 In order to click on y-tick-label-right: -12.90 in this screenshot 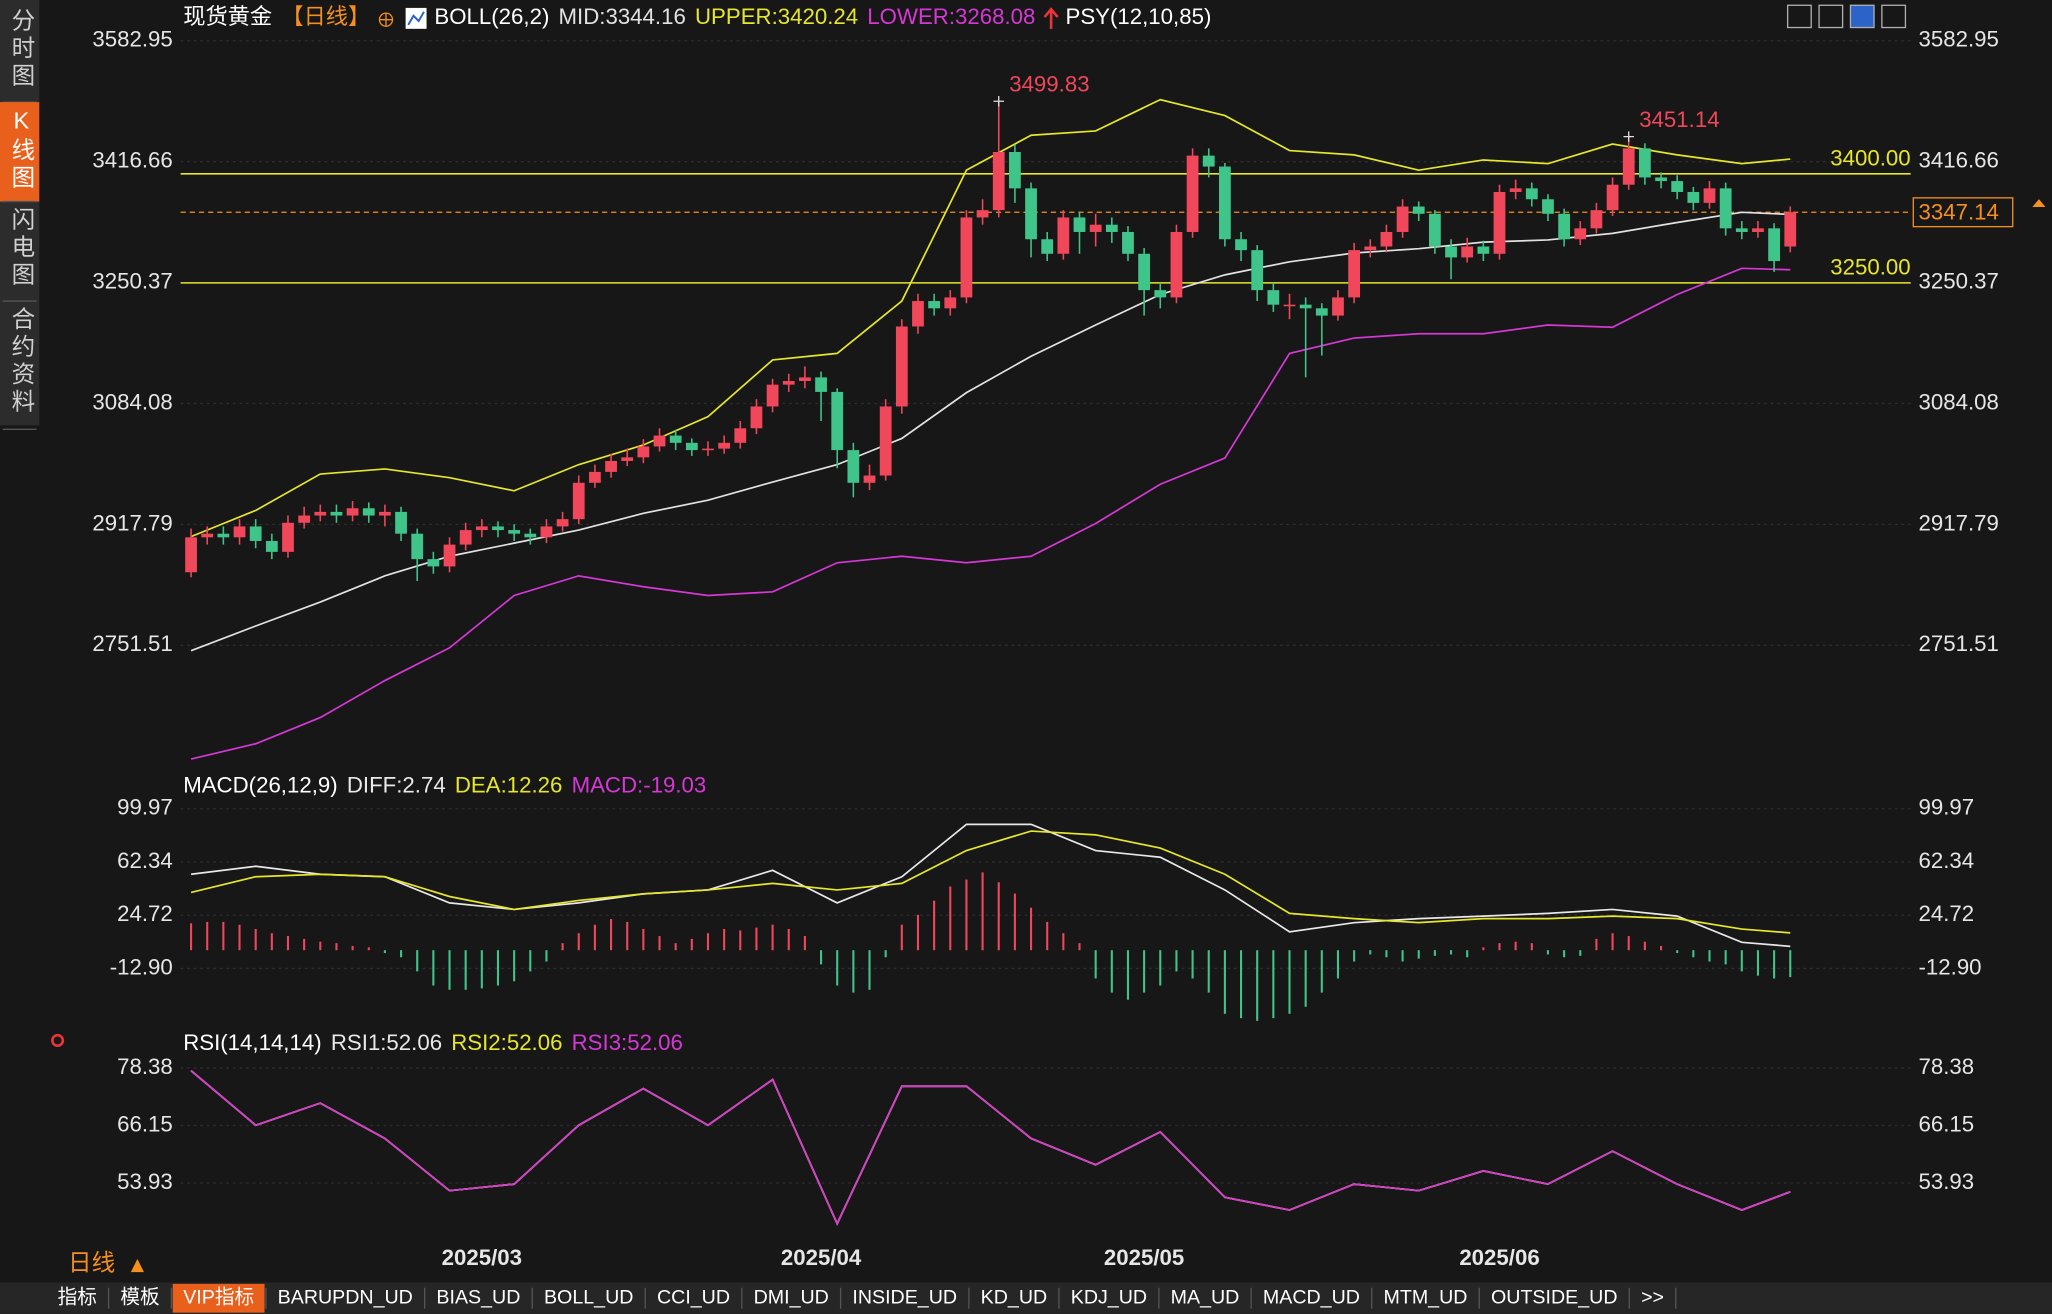, I will do `click(1950, 966)`.